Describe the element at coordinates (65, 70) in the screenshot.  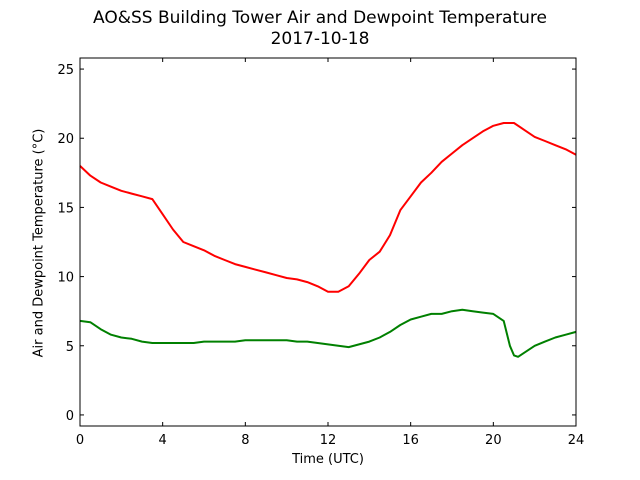
I see `y-tick-label: 25` at that location.